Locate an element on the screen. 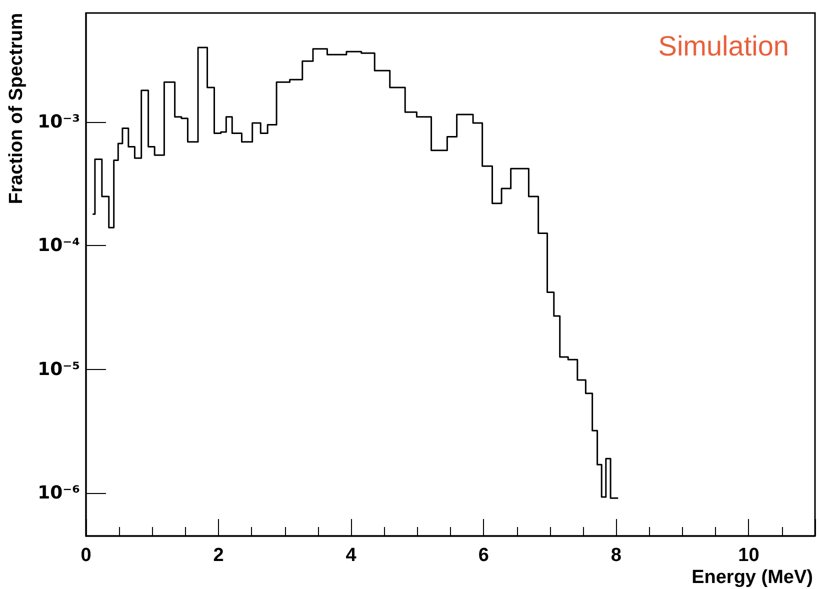  y-tick-label: 10⁻⁶ is located at coordinates (59, 493).